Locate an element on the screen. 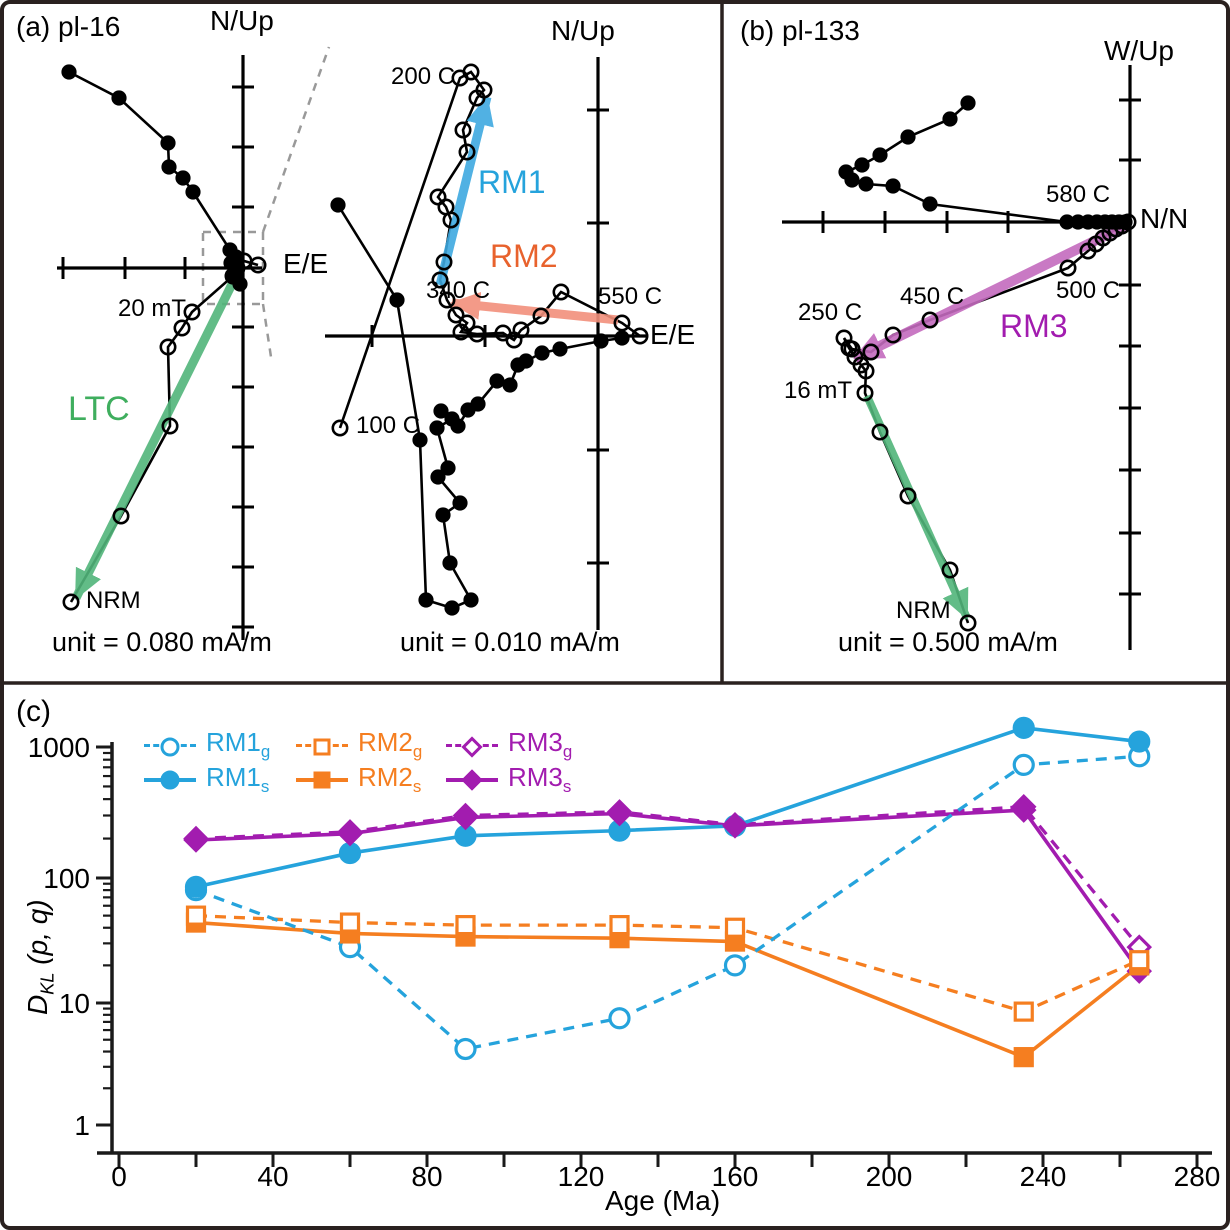 The height and width of the screenshot is (1230, 1230). legend-item-rm3g: RM3g is located at coordinates (509, 744).